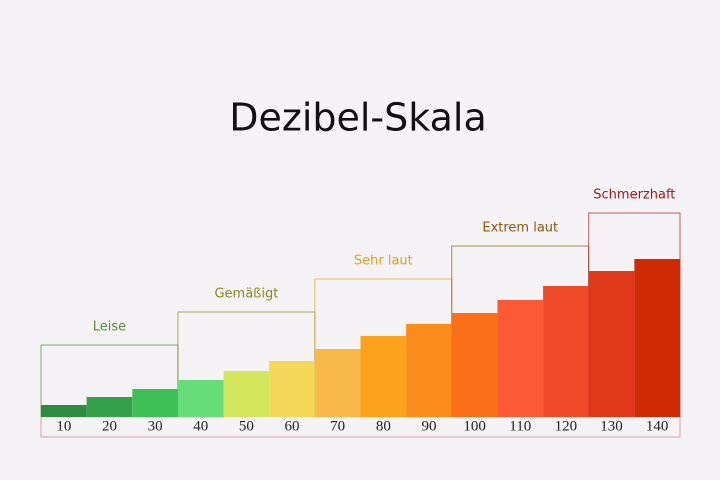  What do you see at coordinates (109, 426) in the screenshot?
I see `x-tick-label: 20` at bounding box center [109, 426].